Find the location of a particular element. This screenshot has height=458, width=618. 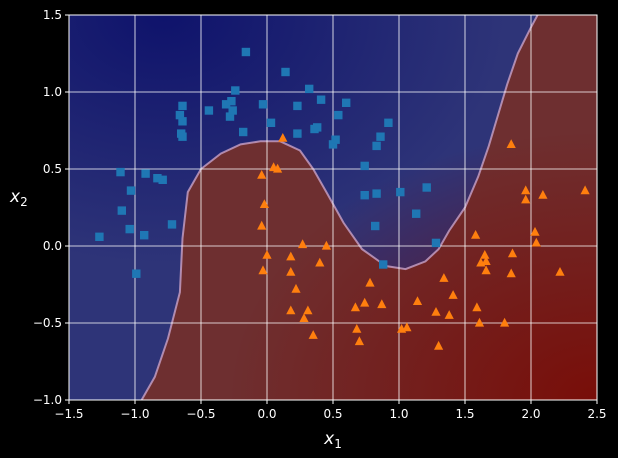

x-tick-label: 0.5 is located at coordinates (332, 414).